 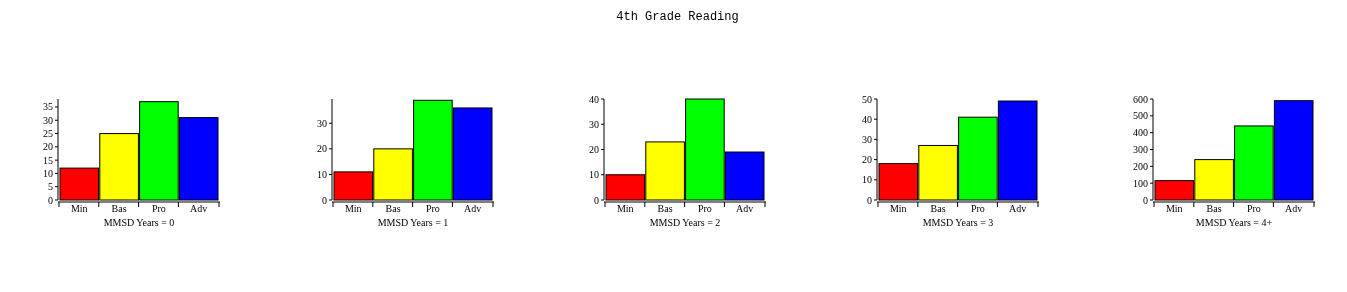 I want to click on y-tick-label: 25, so click(x=48, y=134).